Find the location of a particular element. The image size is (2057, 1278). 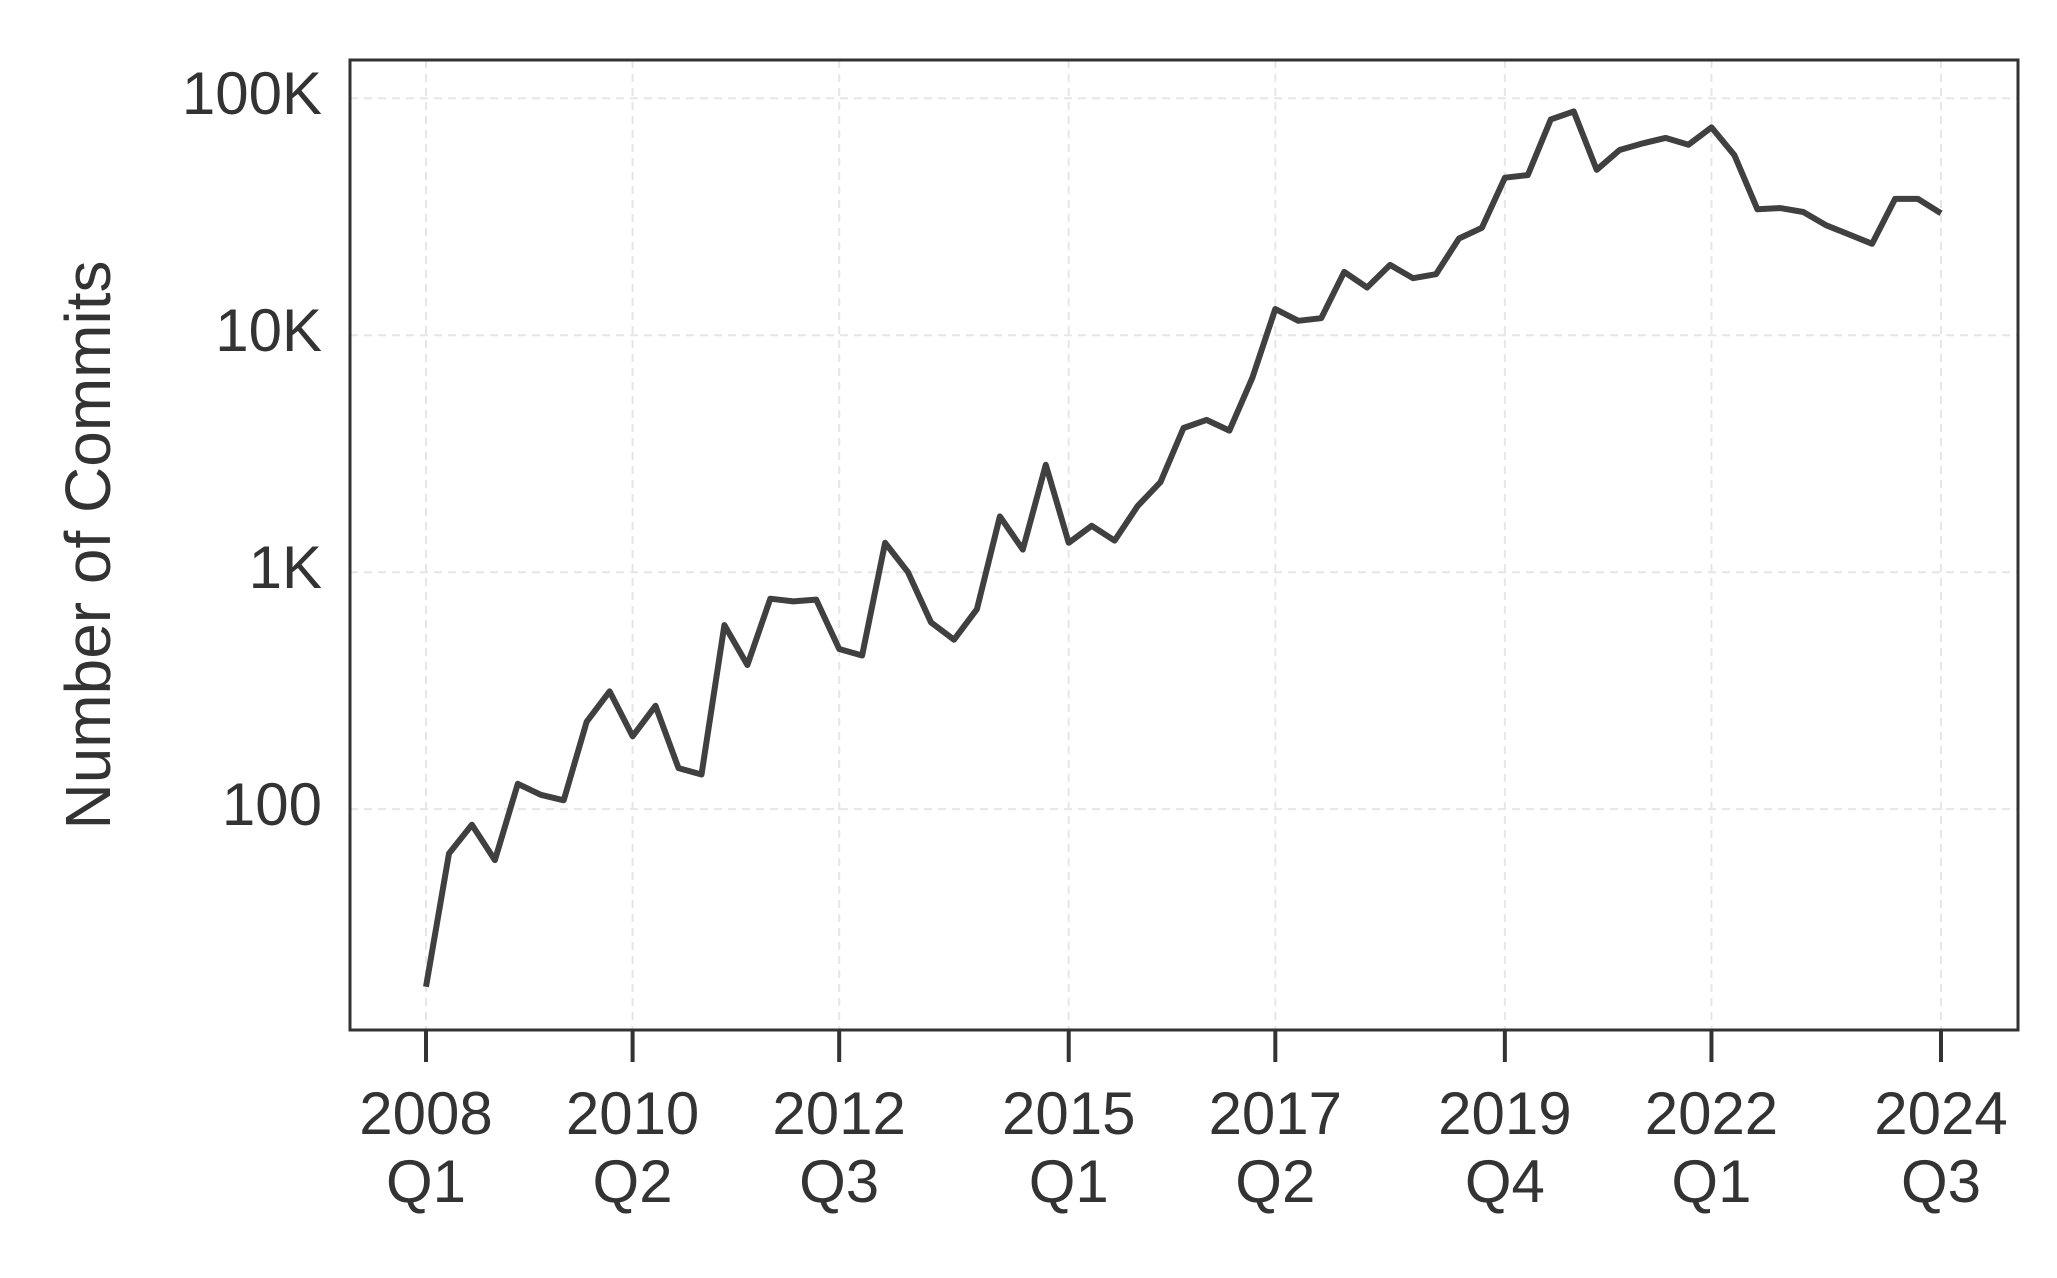

y-tick-label: 1K is located at coordinates (285, 567).